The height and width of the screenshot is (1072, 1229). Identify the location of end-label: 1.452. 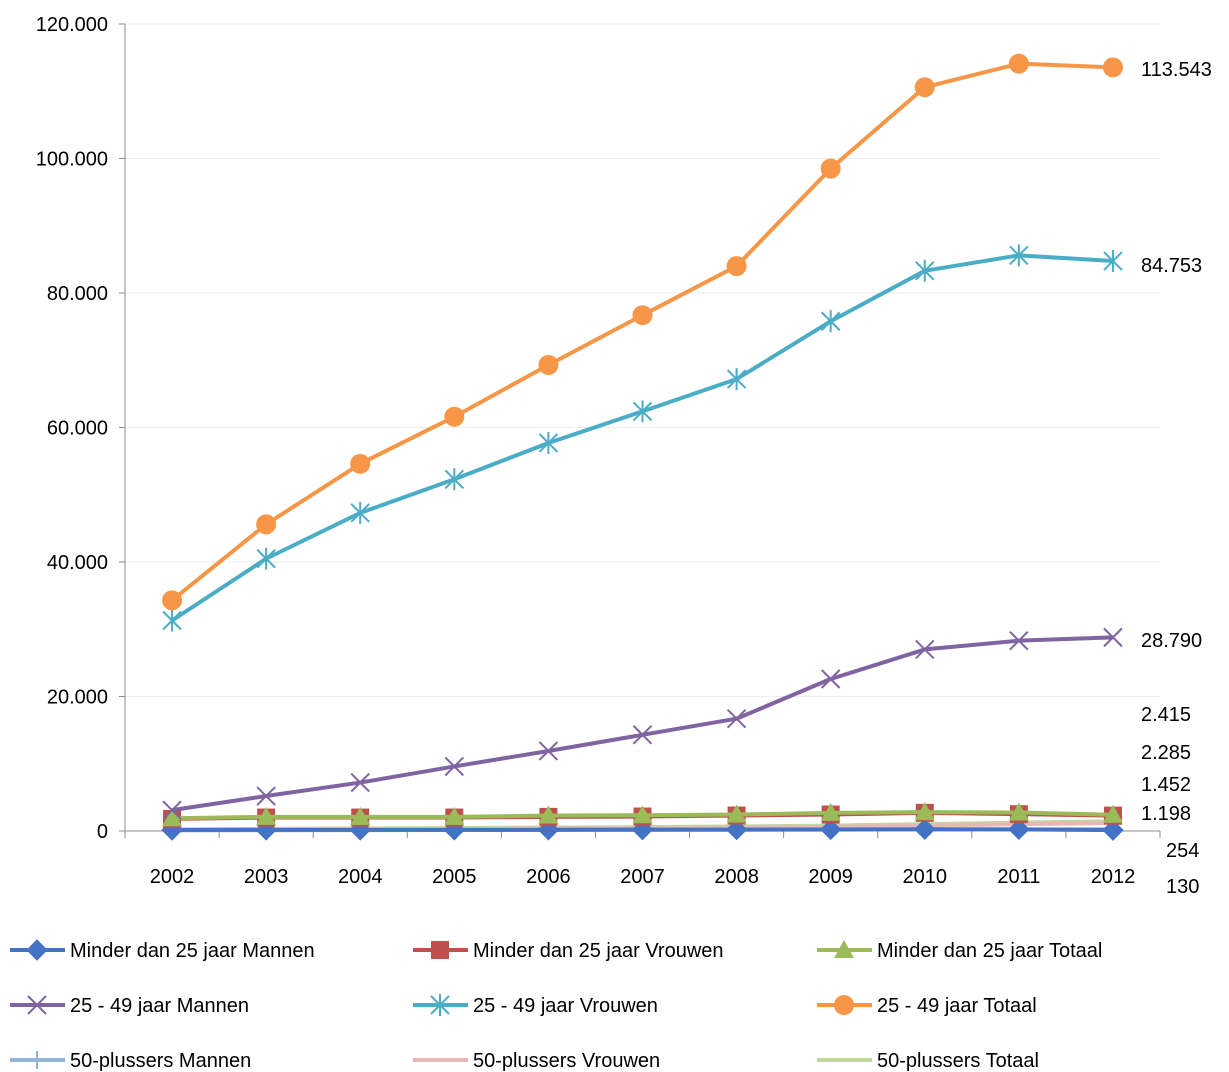
(1166, 785).